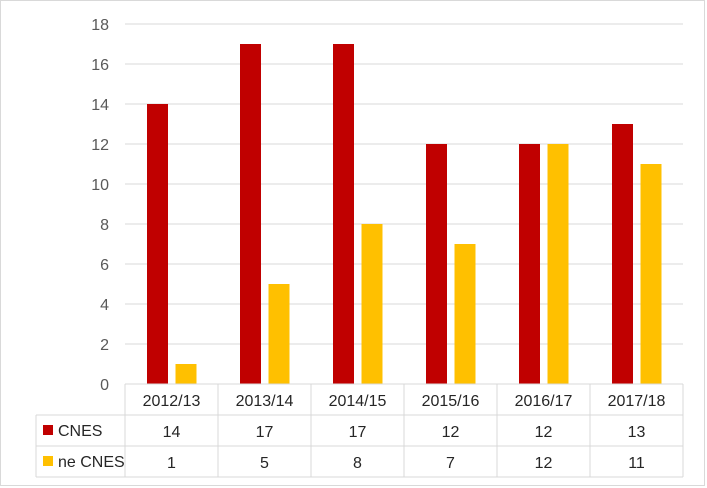  Describe the element at coordinates (544, 401) in the screenshot. I see `x-tick-label: 2016/17` at that location.